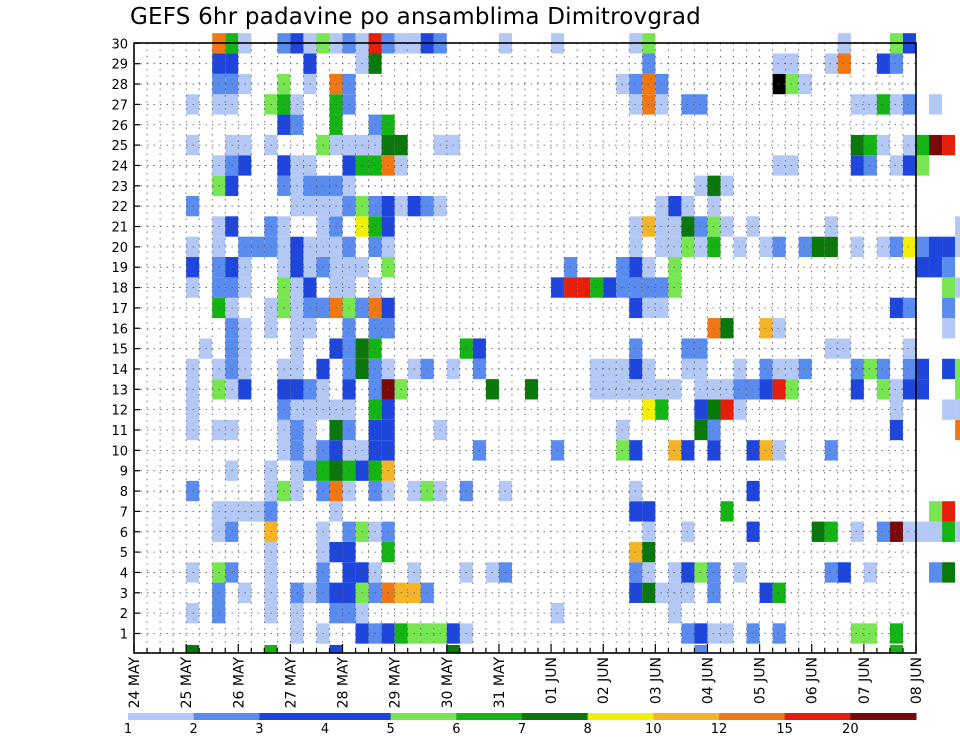 This screenshot has height=742, width=960. What do you see at coordinates (520, 725) in the screenshot?
I see `color-legend: 1 2 3 4 5 6 7 8 10 12 15 20` at bounding box center [520, 725].